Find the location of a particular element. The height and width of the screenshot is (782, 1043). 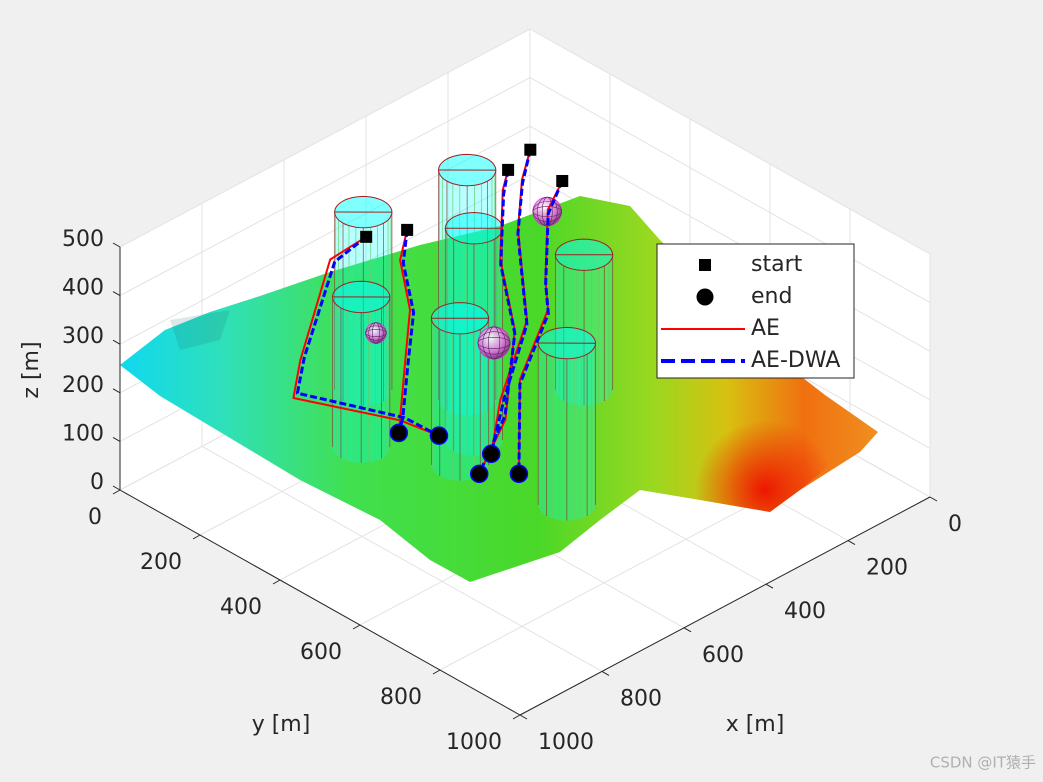

y-tick-label: 400 is located at coordinates (241, 607).